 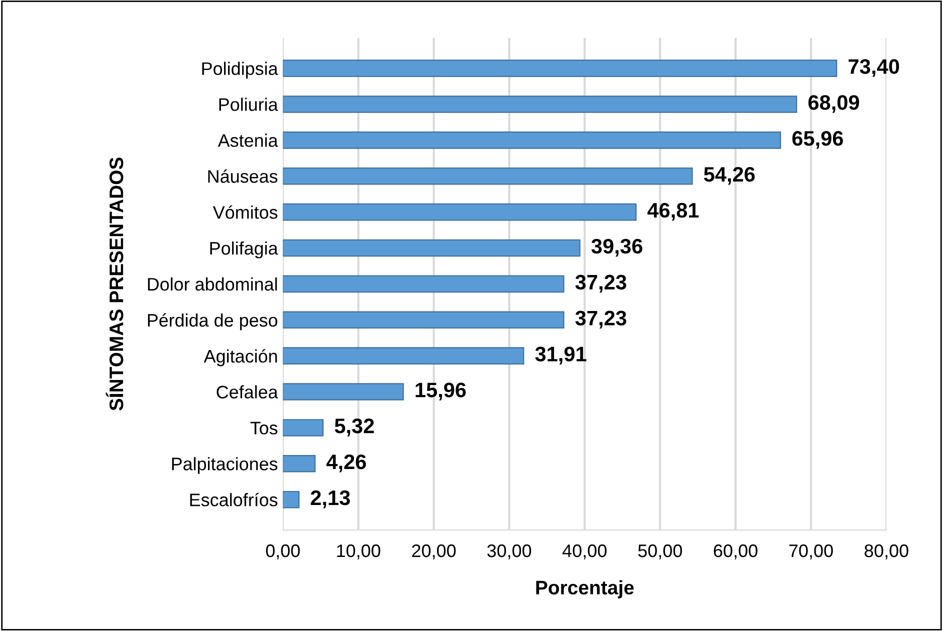 What do you see at coordinates (441, 391) in the screenshot?
I see `data-label: 15,96` at bounding box center [441, 391].